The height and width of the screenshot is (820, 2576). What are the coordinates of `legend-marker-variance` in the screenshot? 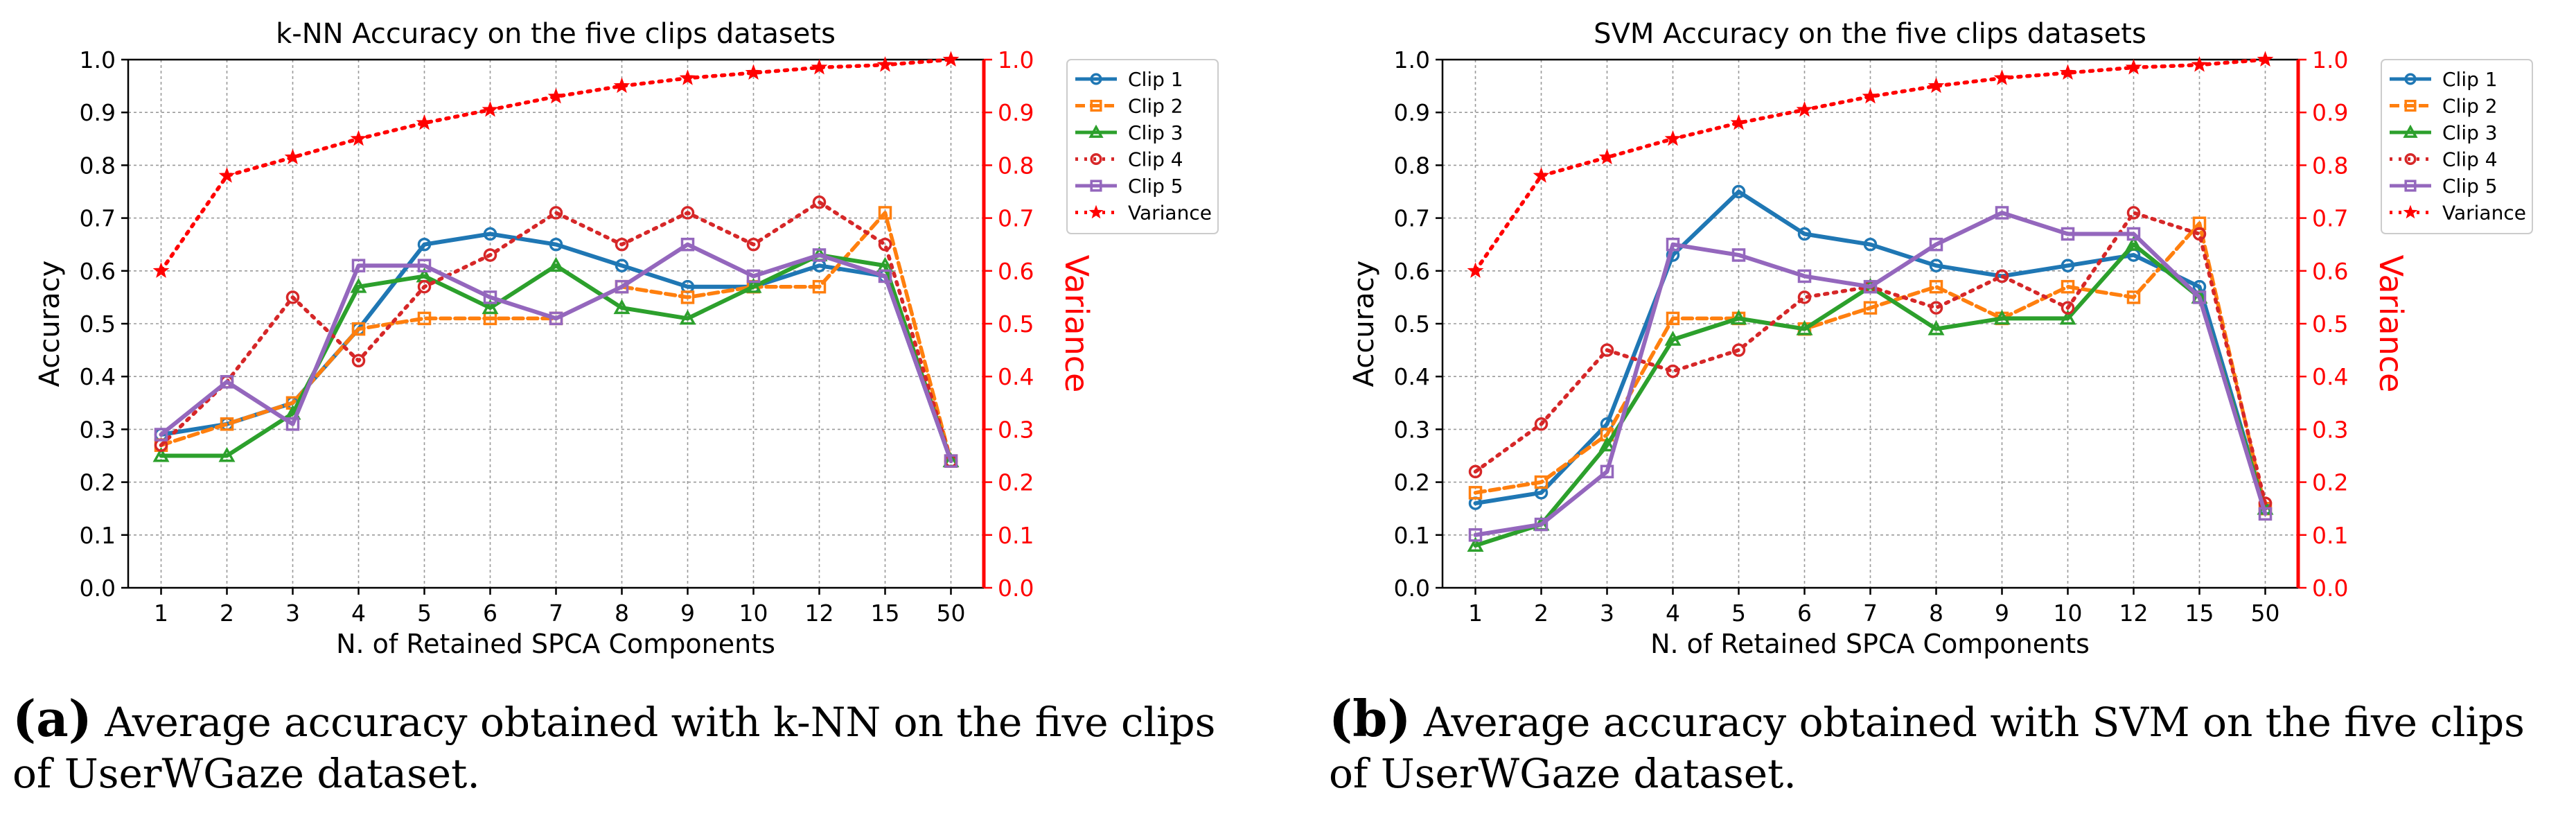 It's located at (1096, 211).